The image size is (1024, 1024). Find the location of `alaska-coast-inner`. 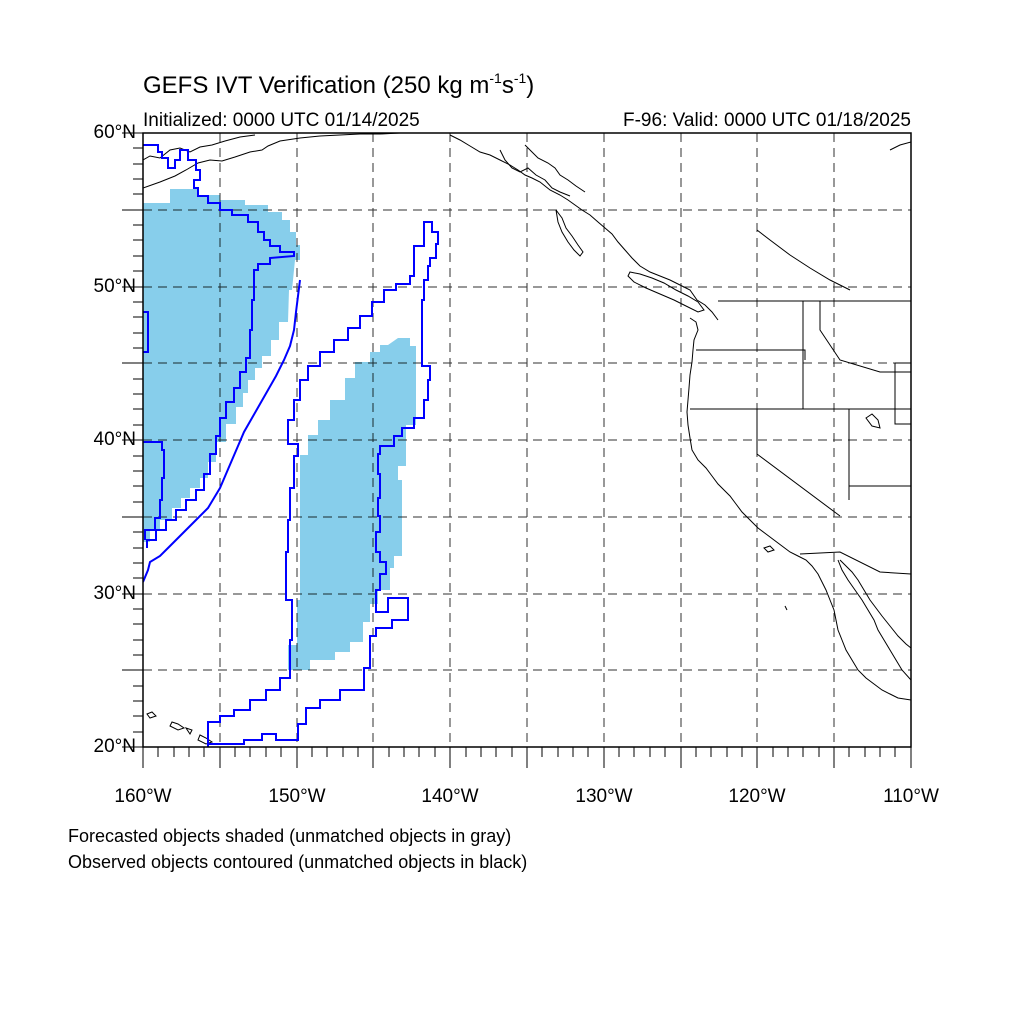

alaska-coast-inner is located at coordinates (199, 147).